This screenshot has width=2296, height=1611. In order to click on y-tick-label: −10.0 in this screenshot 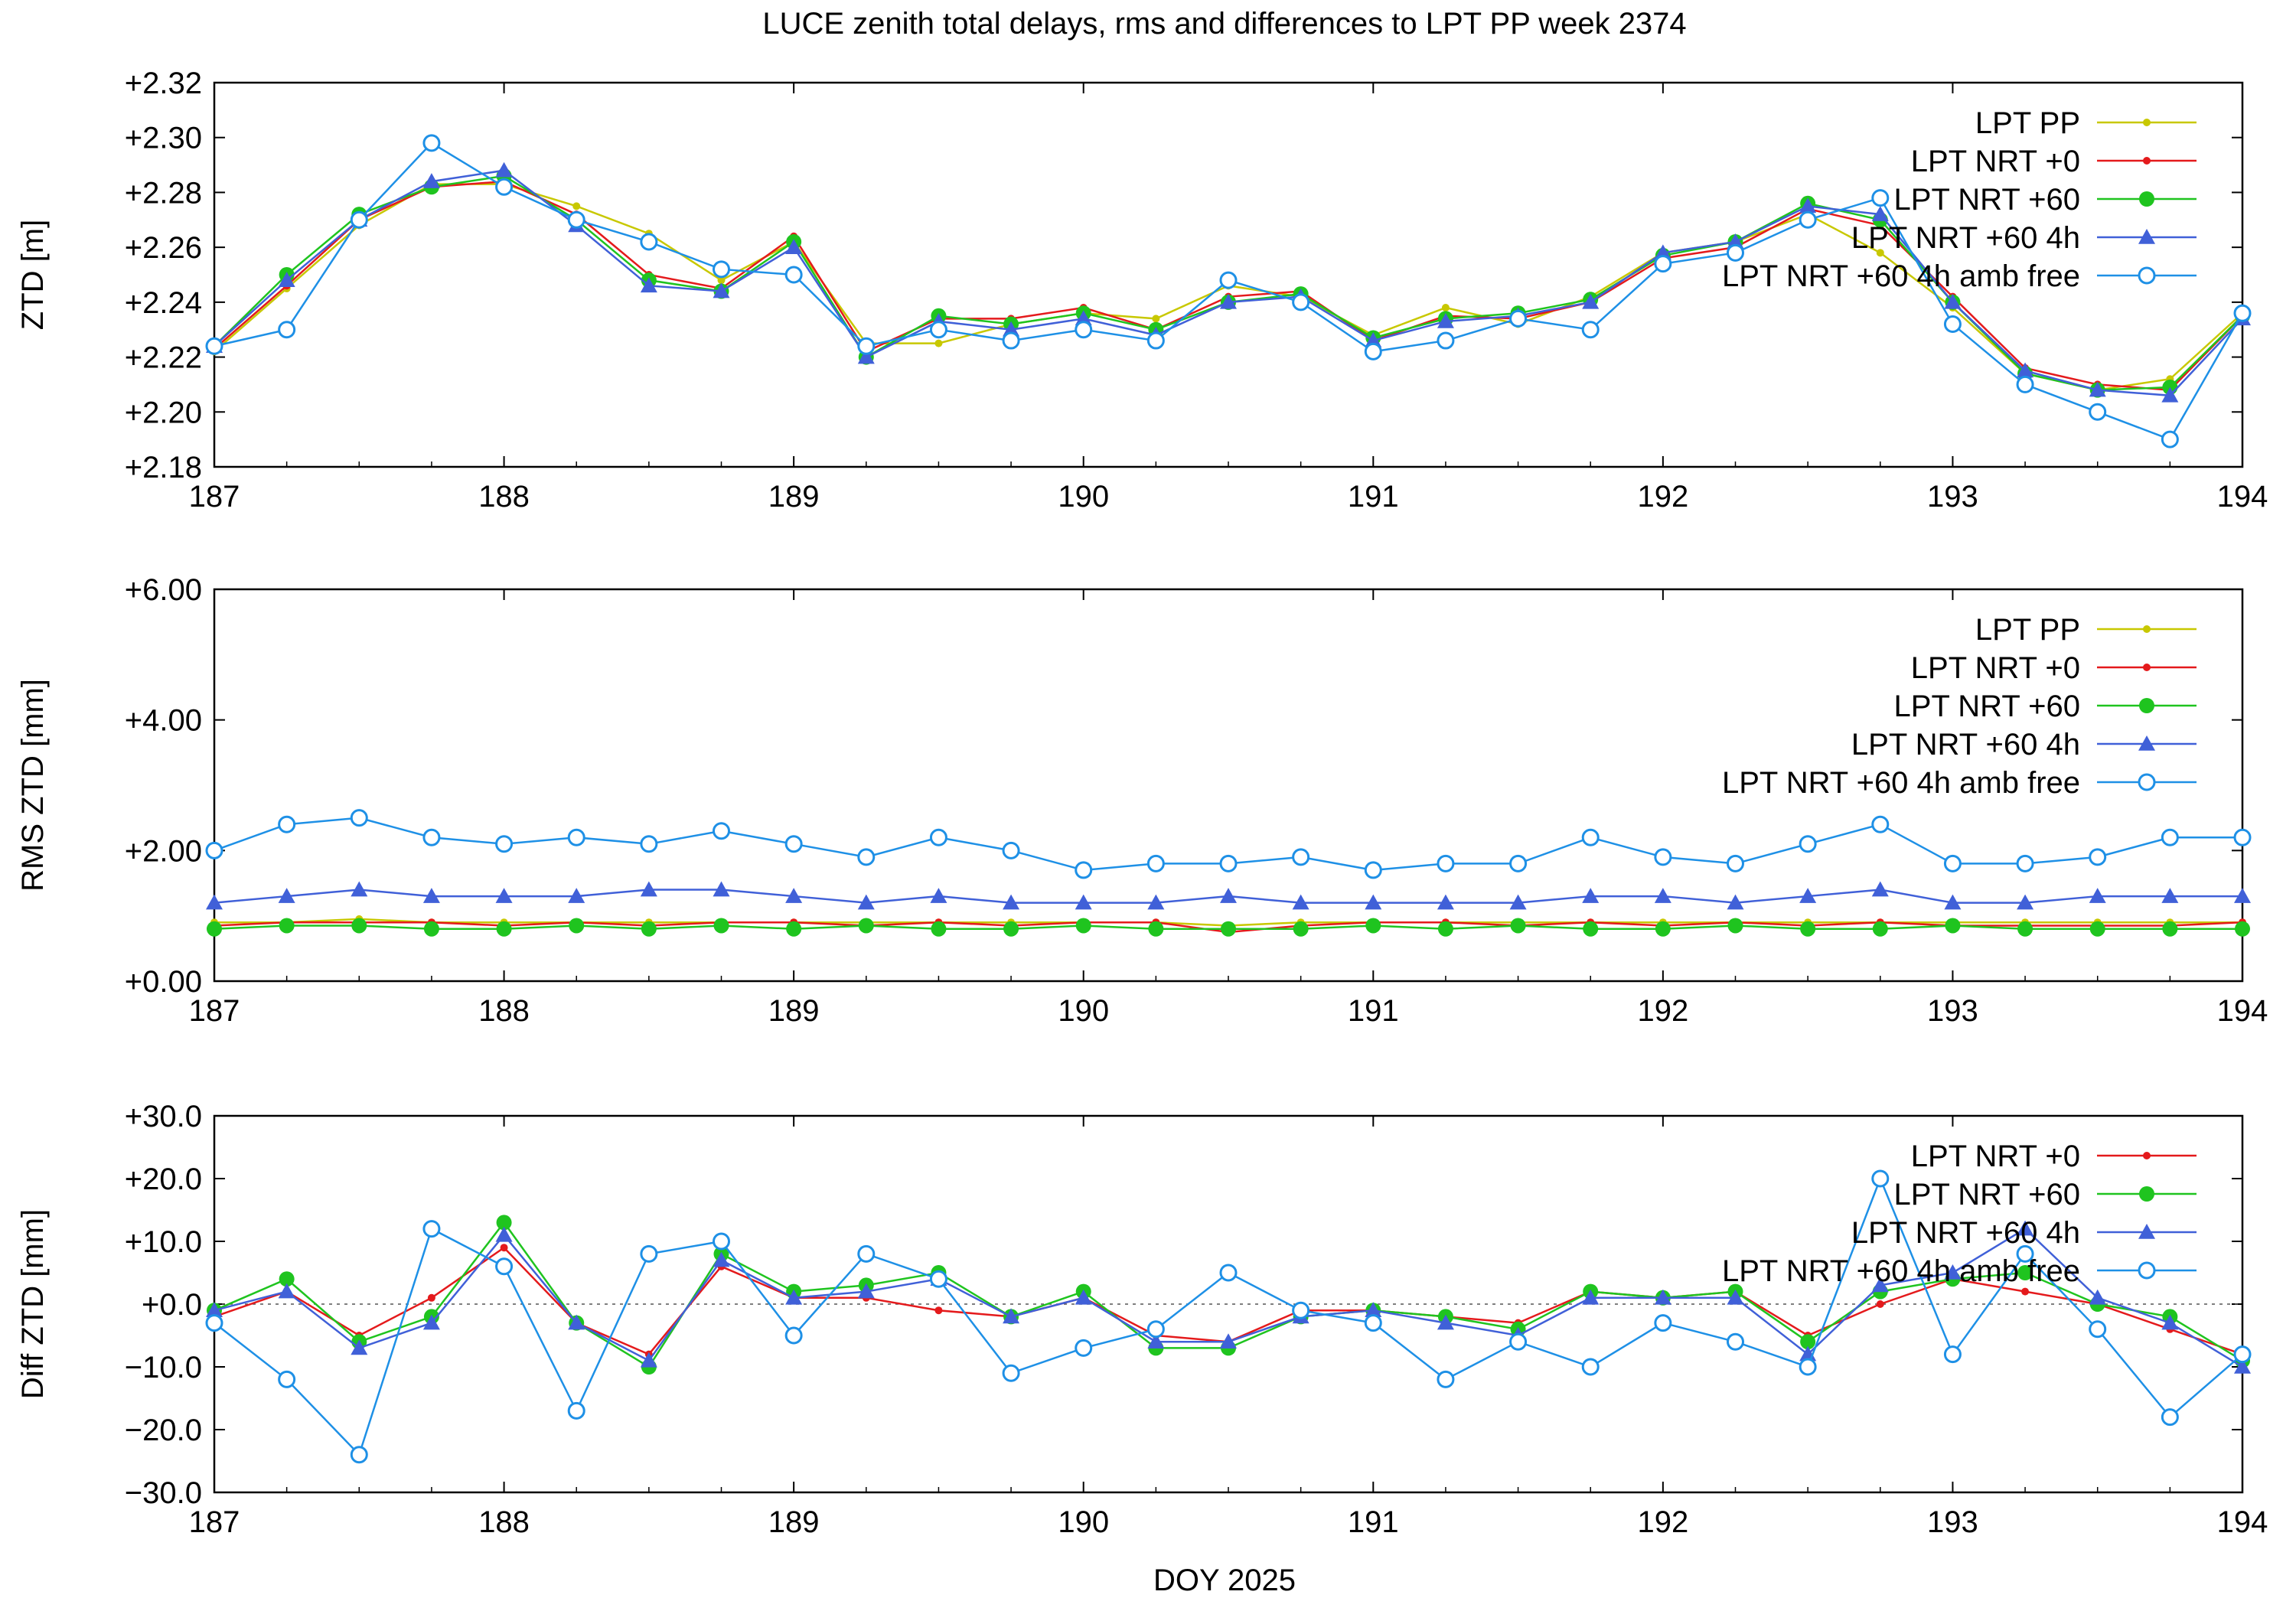, I will do `click(163, 1367)`.